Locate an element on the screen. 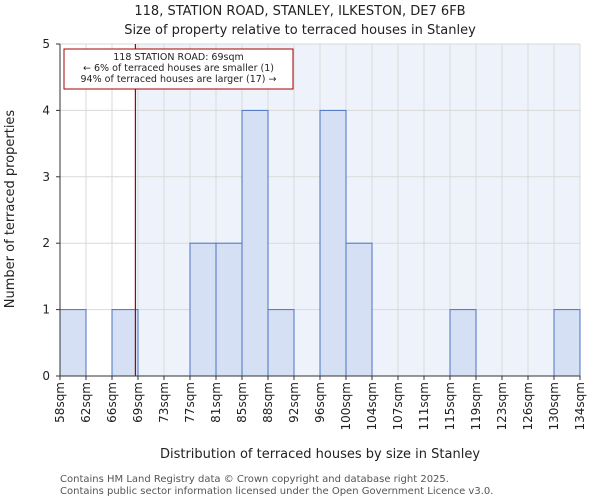 The width and height of the screenshot is (600, 500). x-tick-label: 126sqm is located at coordinates (528, 406).